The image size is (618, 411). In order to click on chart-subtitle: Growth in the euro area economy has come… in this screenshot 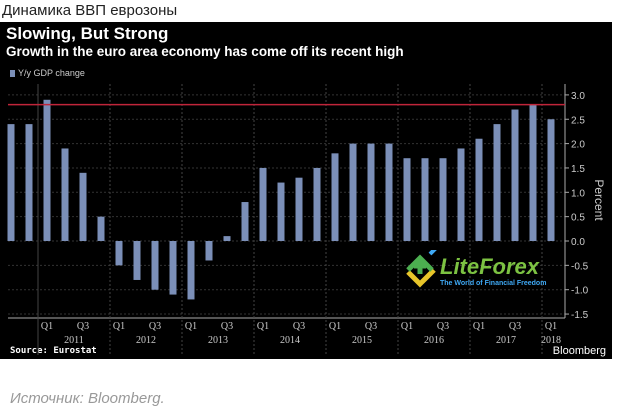, I will do `click(205, 51)`.